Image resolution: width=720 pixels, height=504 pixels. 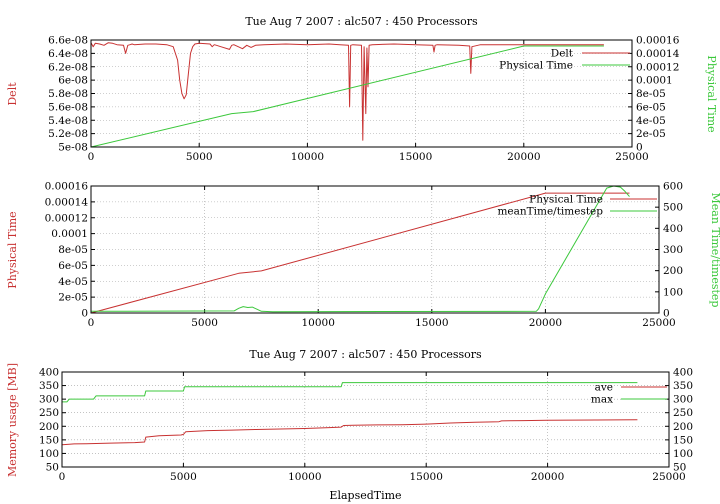 What do you see at coordinates (683, 386) in the screenshot?
I see `y2-tick-label: 350` at bounding box center [683, 386].